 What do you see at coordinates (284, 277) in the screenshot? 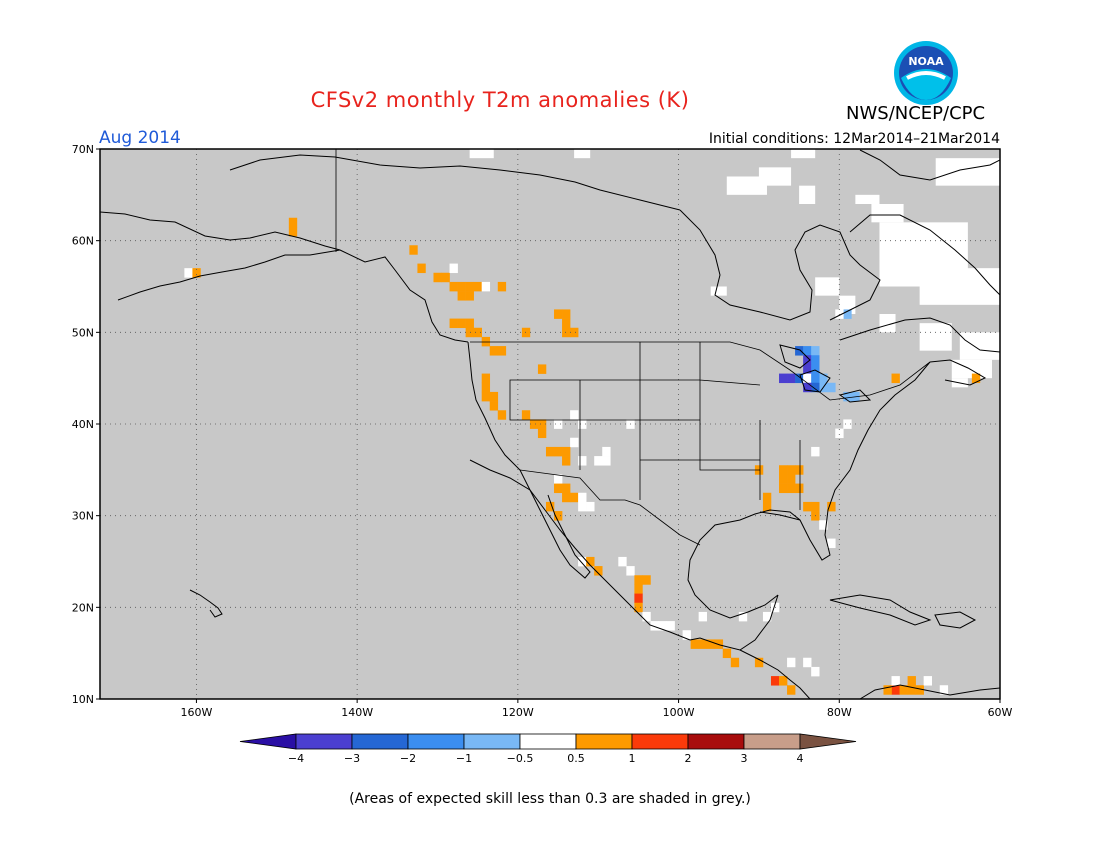
I see `alaska-coast` at bounding box center [284, 277].